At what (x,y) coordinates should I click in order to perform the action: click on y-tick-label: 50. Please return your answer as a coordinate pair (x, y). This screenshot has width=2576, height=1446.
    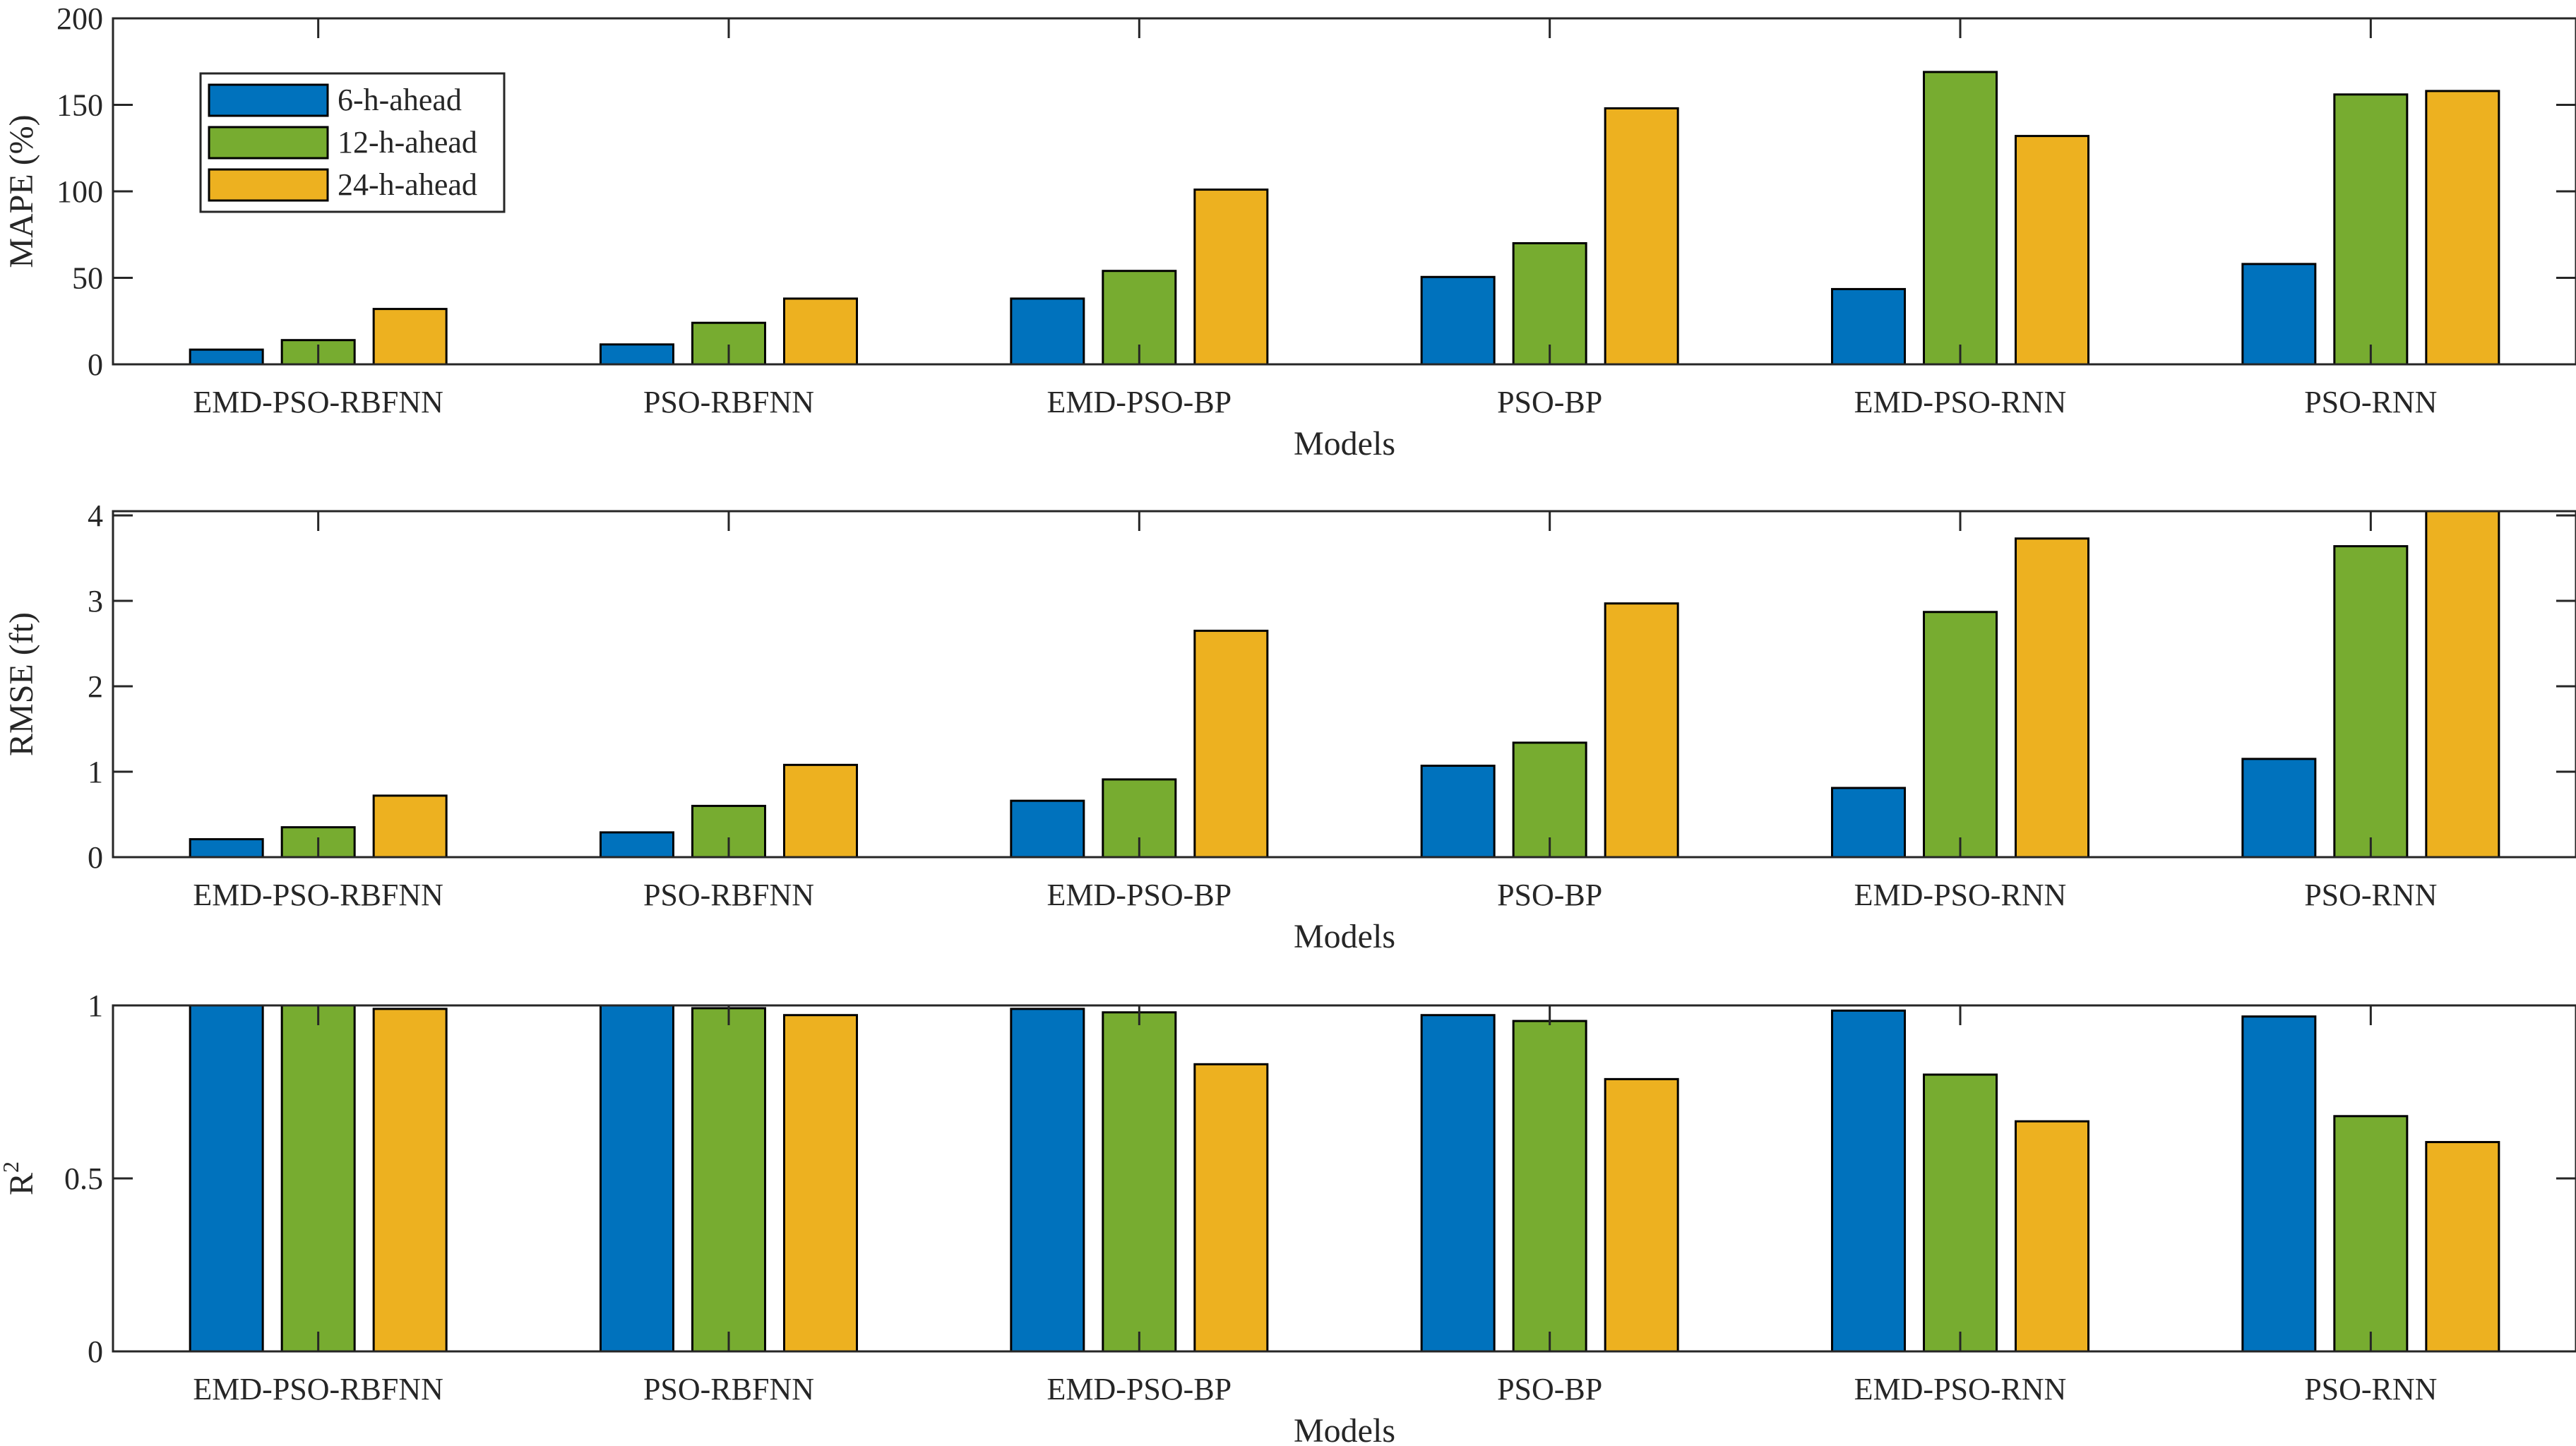
    Looking at the image, I should click on (87, 278).